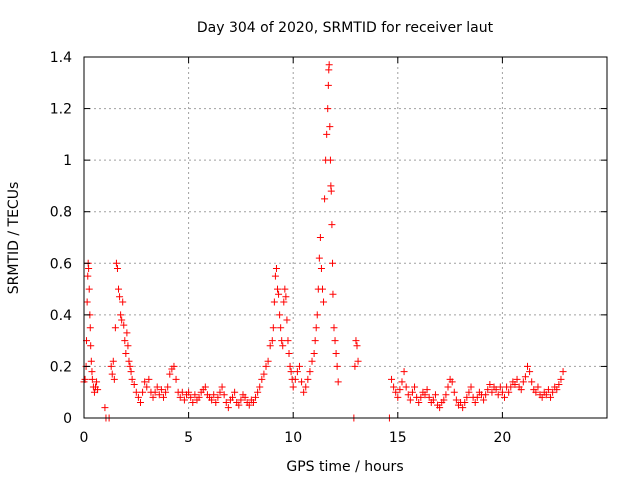 Image resolution: width=640 pixels, height=480 pixels. What do you see at coordinates (61, 367) in the screenshot?
I see `y-tick-label: 0.2` at bounding box center [61, 367].